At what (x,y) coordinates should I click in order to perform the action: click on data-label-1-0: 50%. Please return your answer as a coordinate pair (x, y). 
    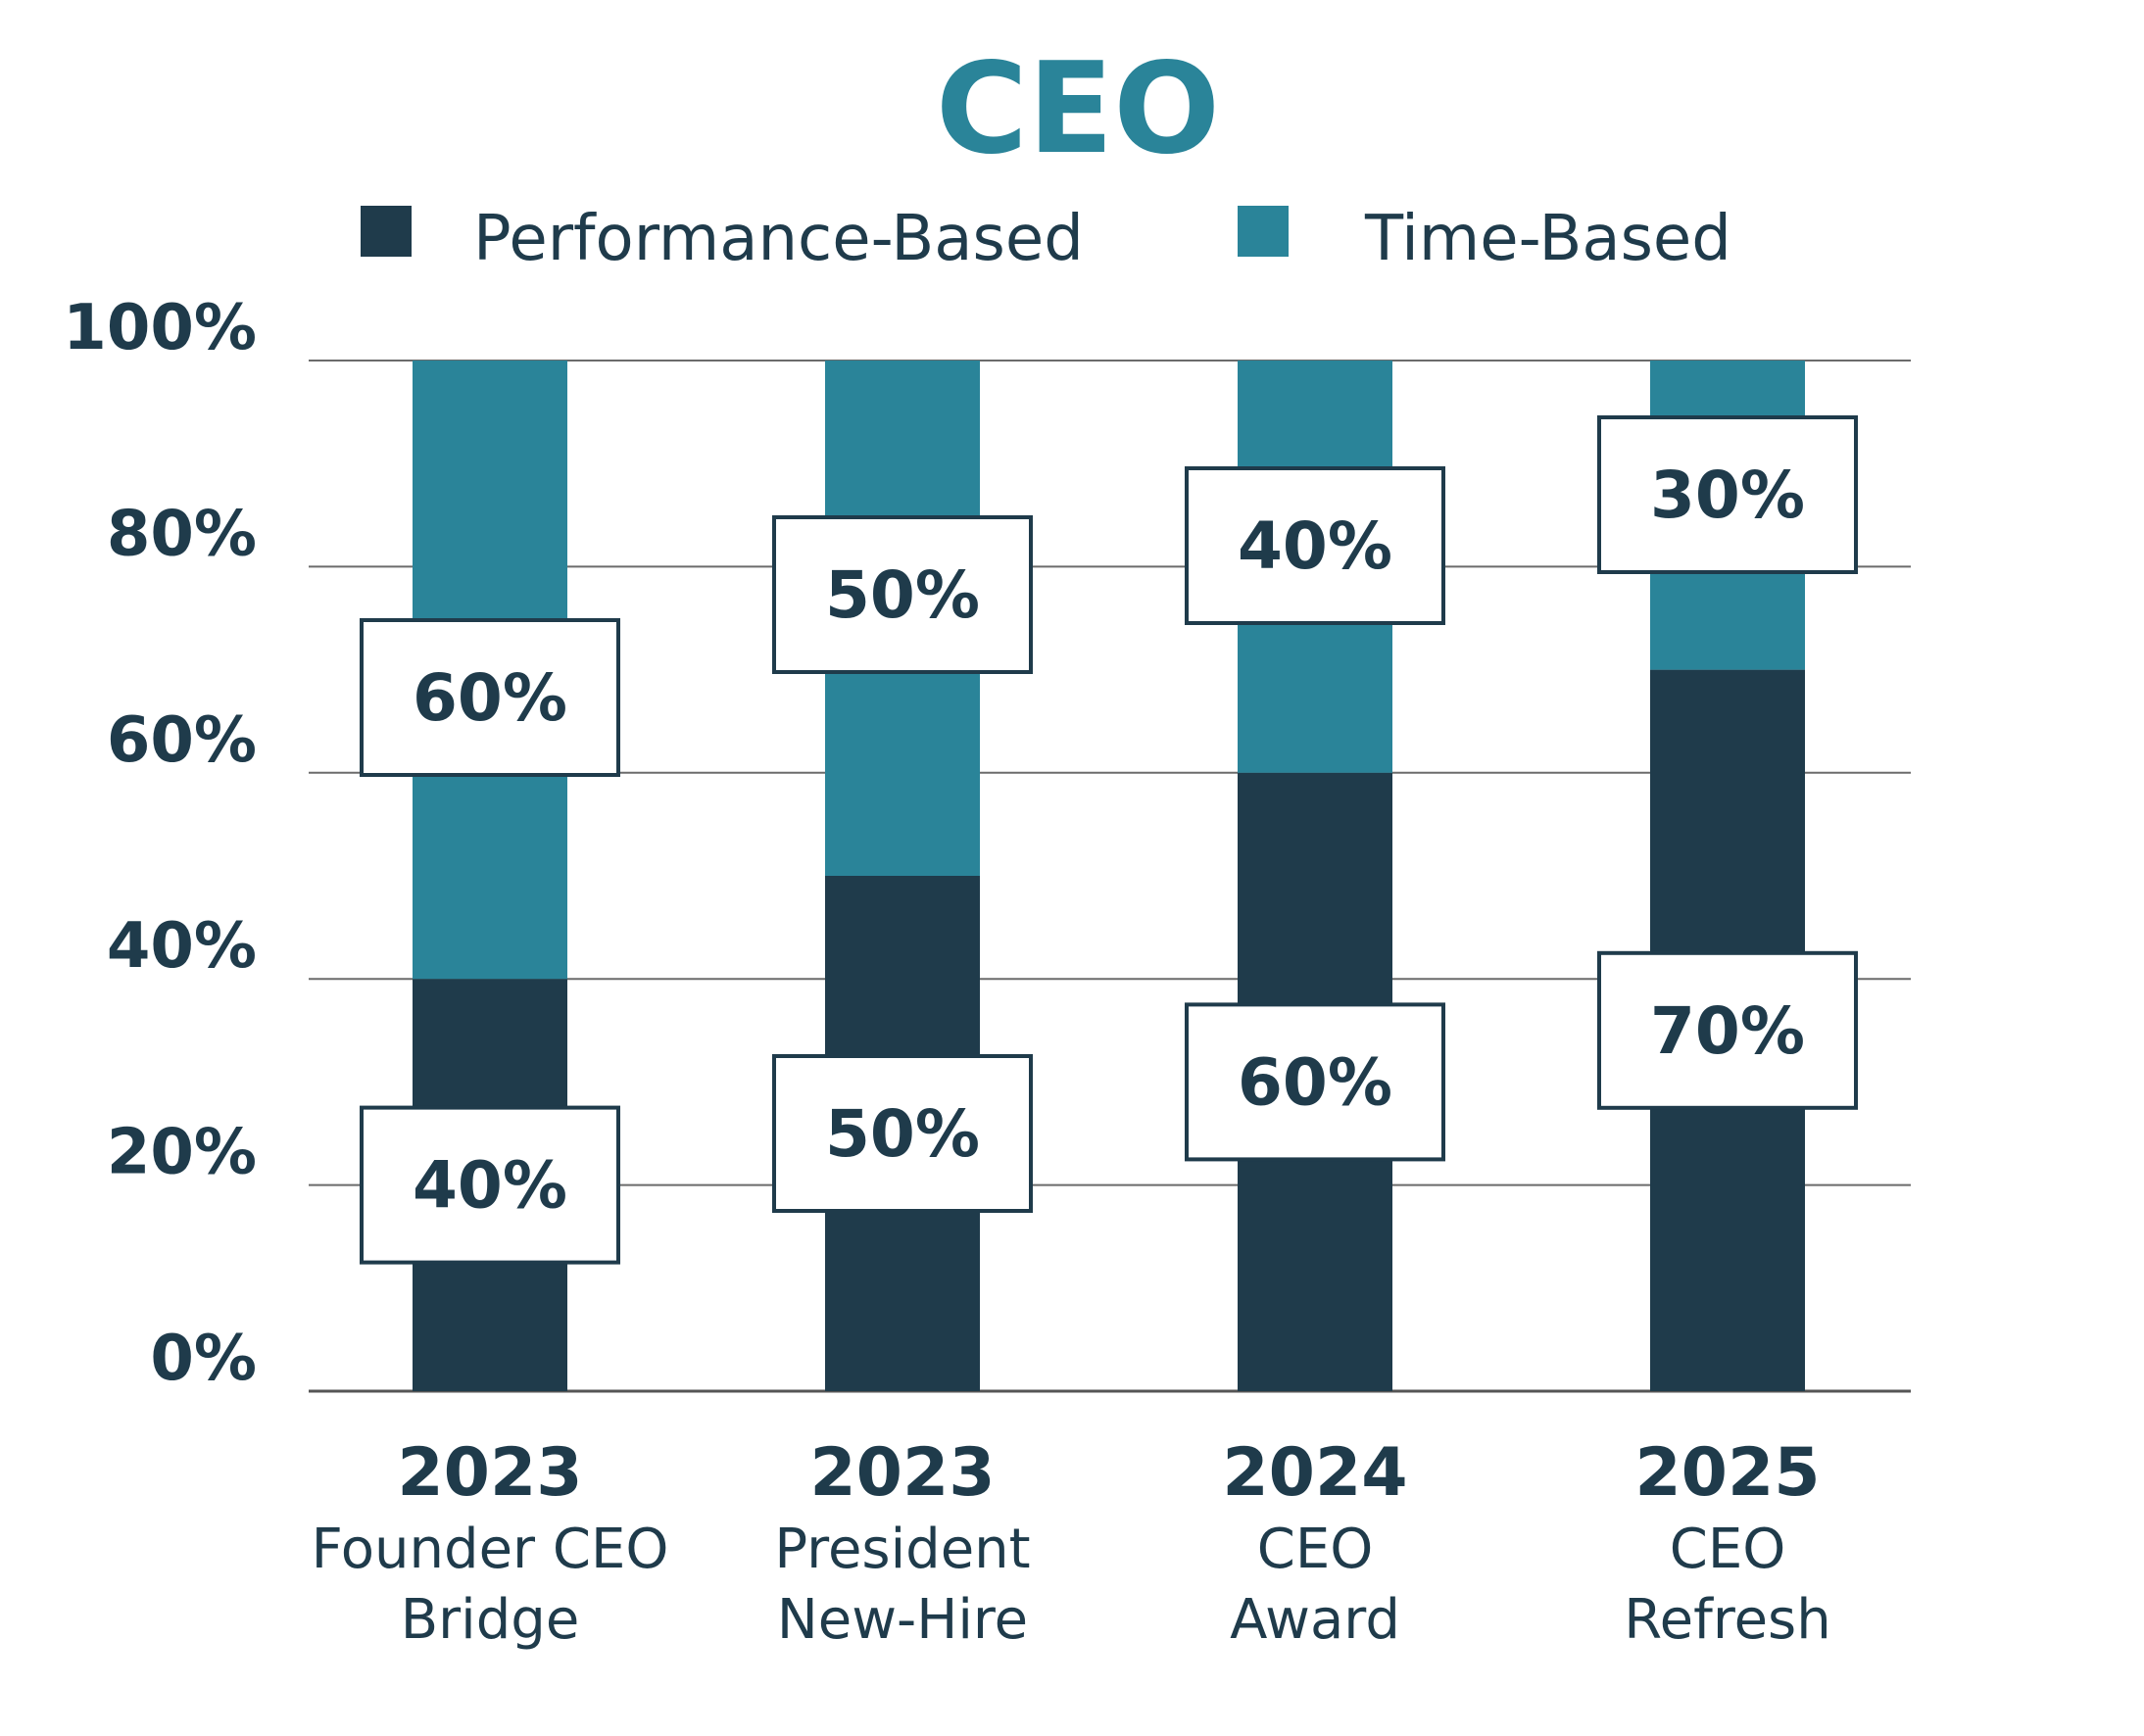
    Looking at the image, I should click on (902, 1134).